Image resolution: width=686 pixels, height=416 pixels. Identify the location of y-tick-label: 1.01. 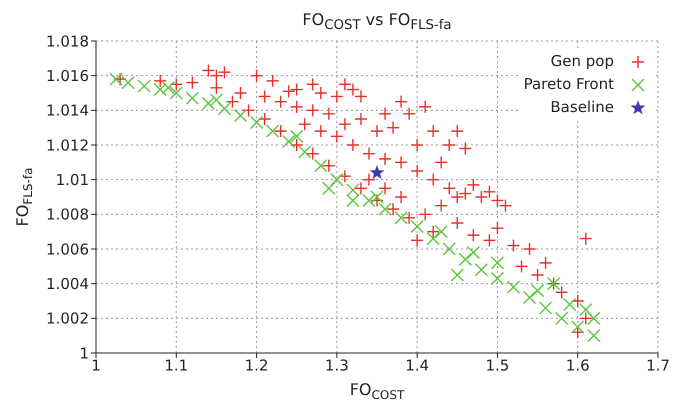
(72, 179).